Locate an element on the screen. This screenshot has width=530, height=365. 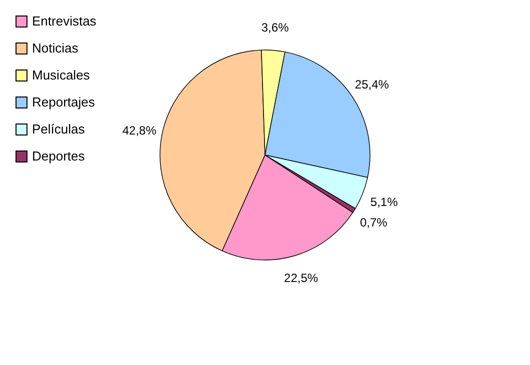
data-label: 42,8% is located at coordinates (139, 130).